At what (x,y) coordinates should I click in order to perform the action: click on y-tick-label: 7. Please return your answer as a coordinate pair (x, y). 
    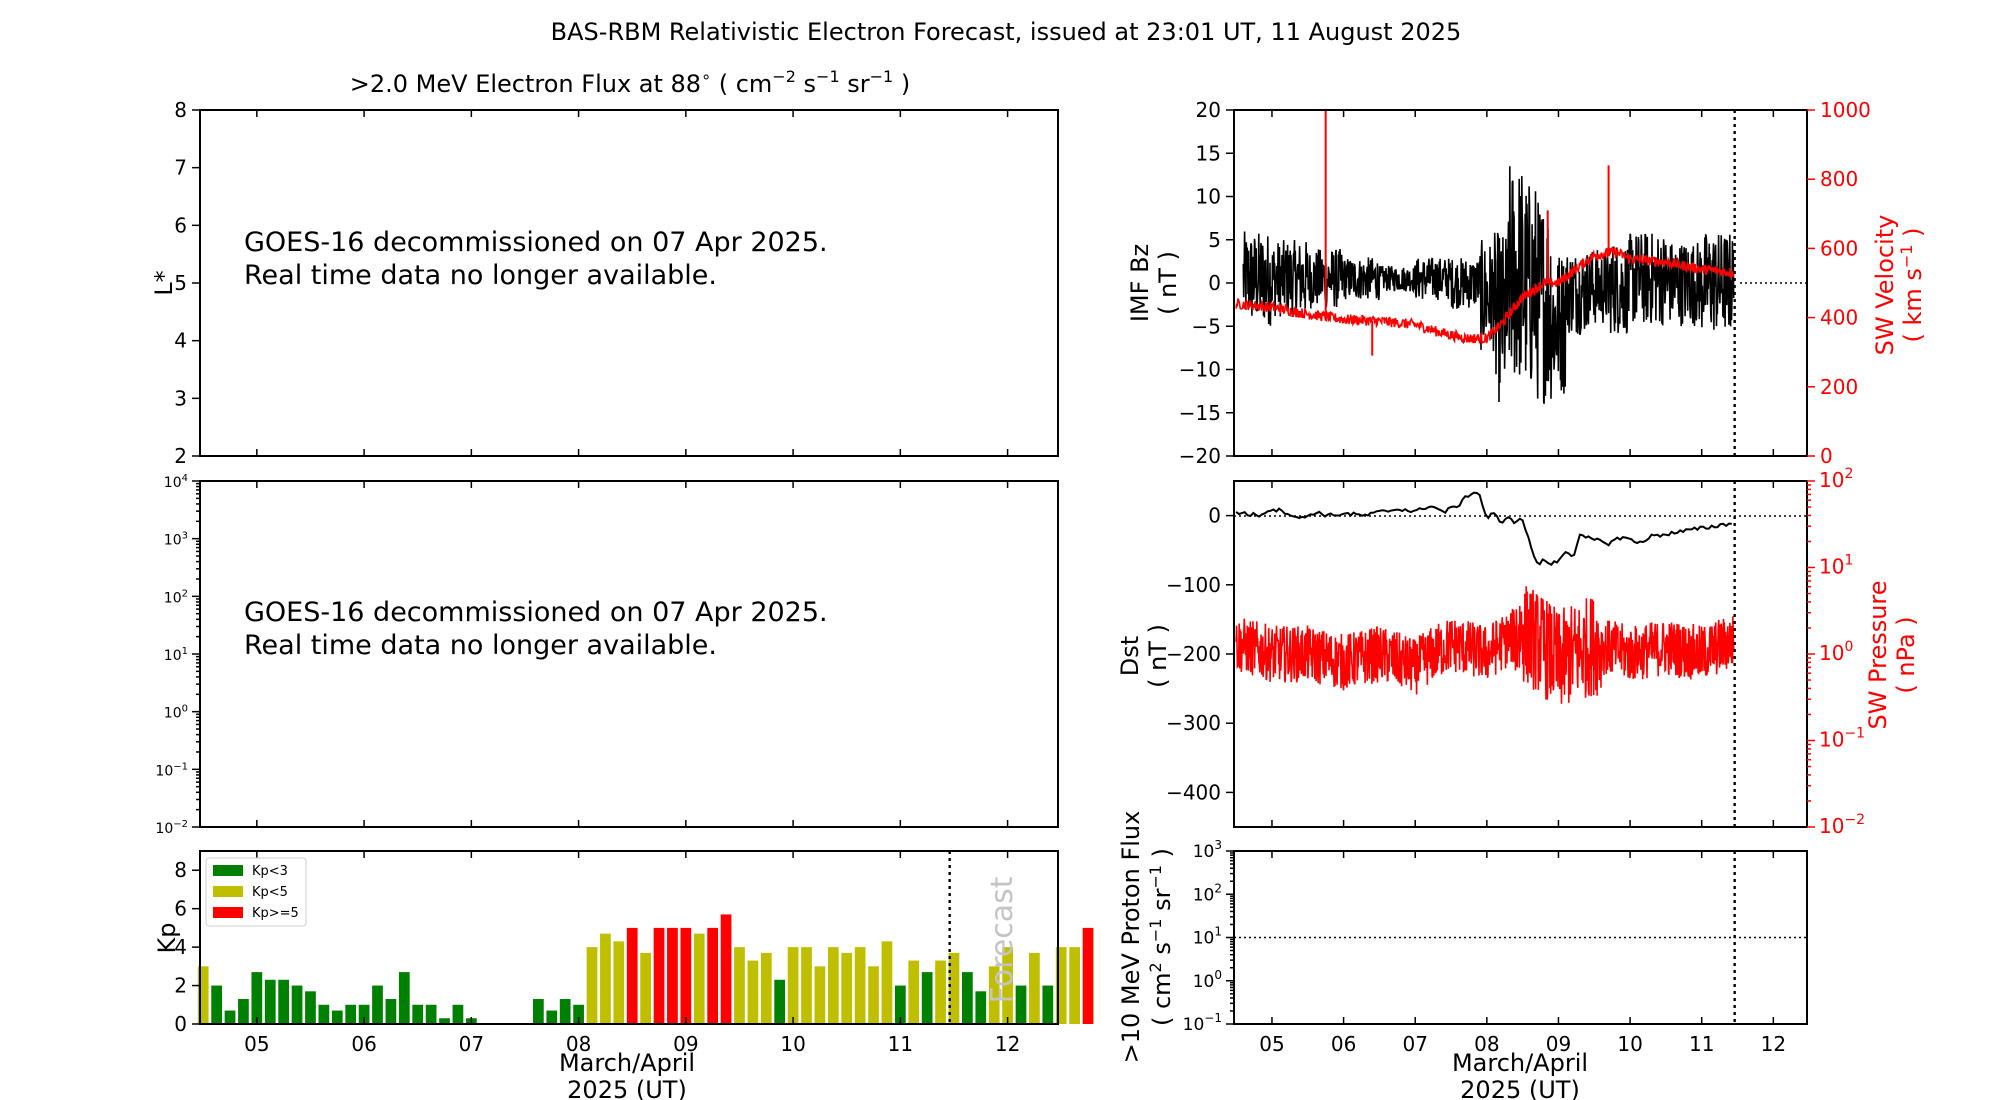
    Looking at the image, I should click on (180, 168).